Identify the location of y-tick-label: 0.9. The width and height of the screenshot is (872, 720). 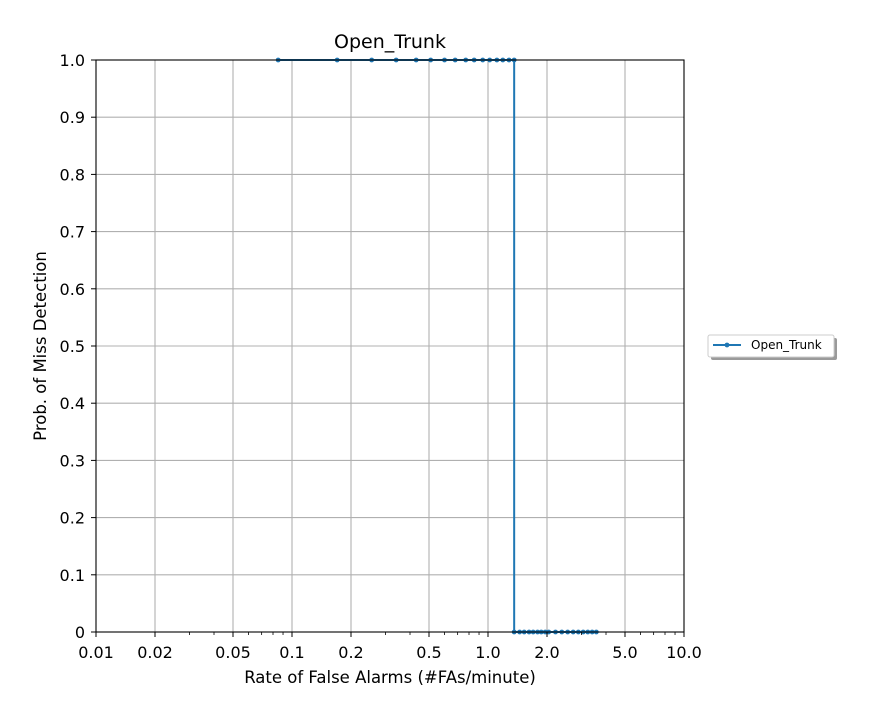
(72, 117).